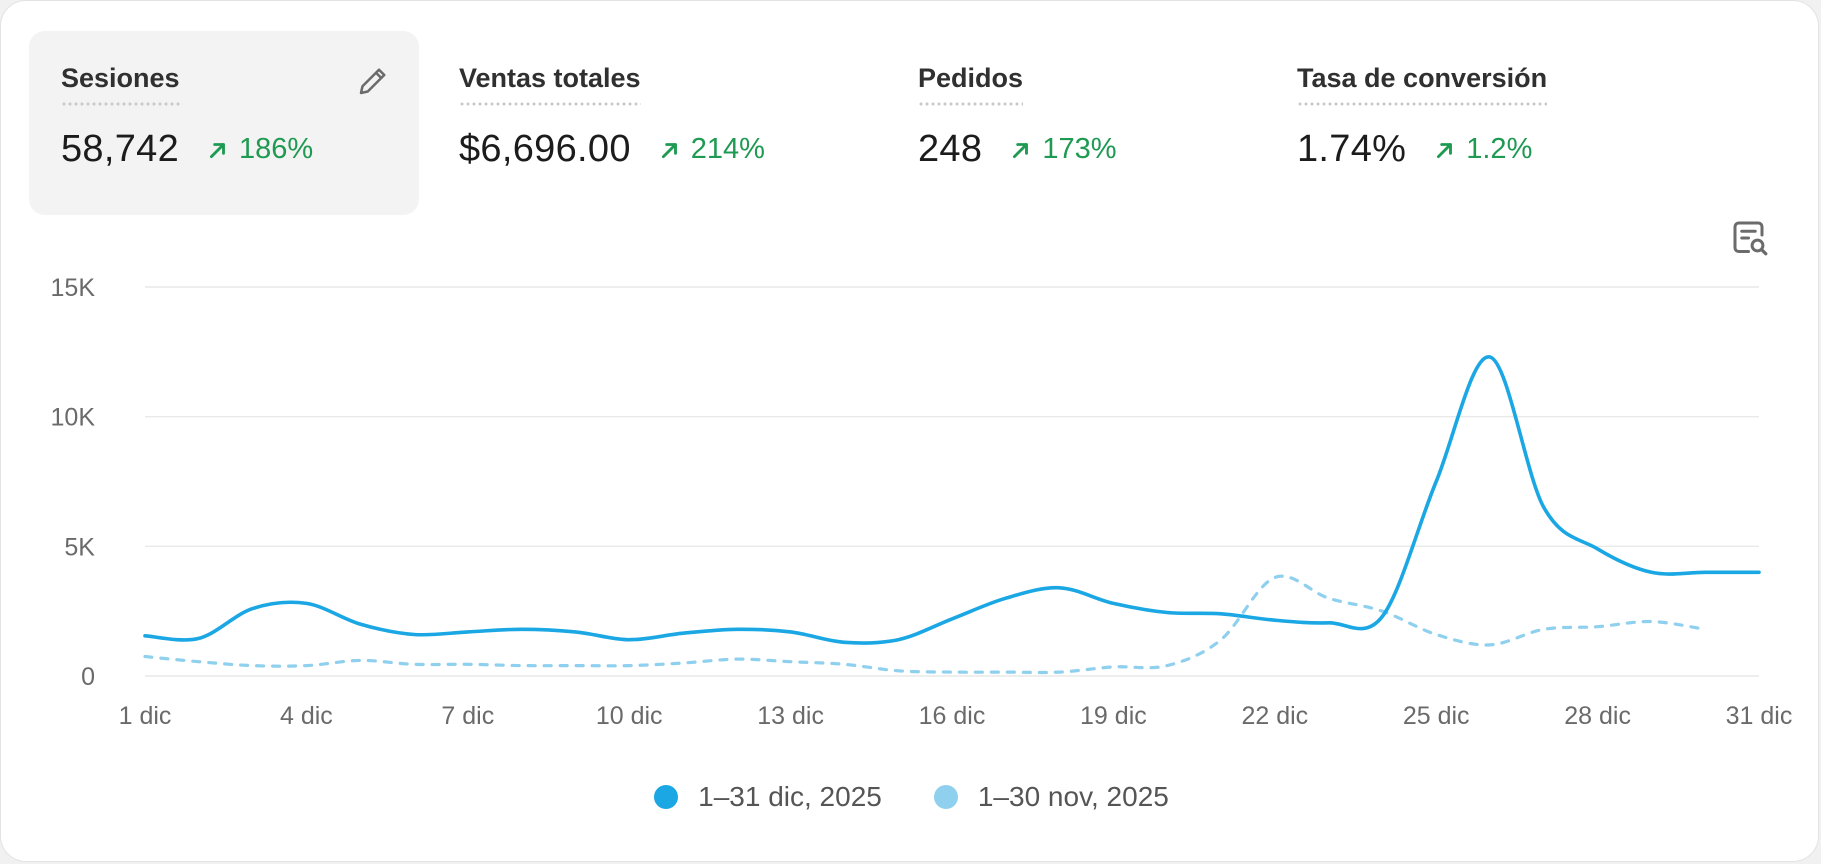  What do you see at coordinates (545, 149) in the screenshot?
I see `metric-value: $6,696.00` at bounding box center [545, 149].